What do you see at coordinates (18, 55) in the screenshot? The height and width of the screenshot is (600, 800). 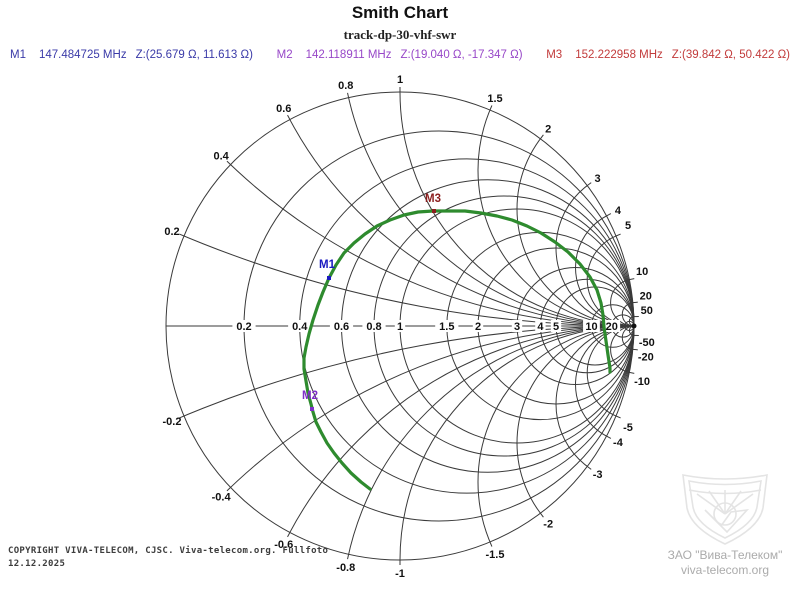 I see `marker-id: M1` at bounding box center [18, 55].